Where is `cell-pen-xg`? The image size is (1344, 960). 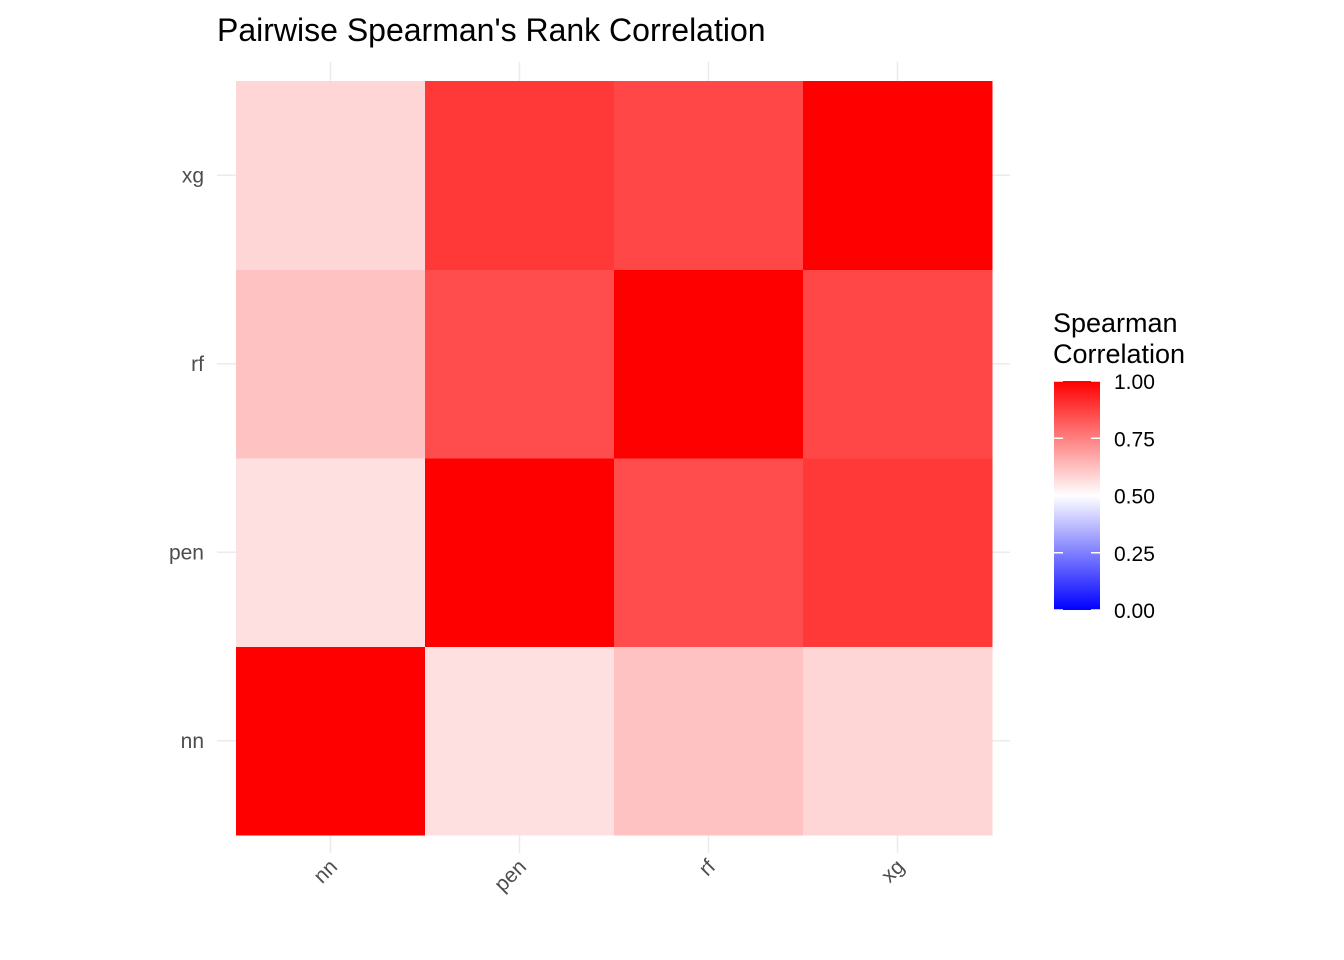
cell-pen-xg is located at coordinates (520, 175).